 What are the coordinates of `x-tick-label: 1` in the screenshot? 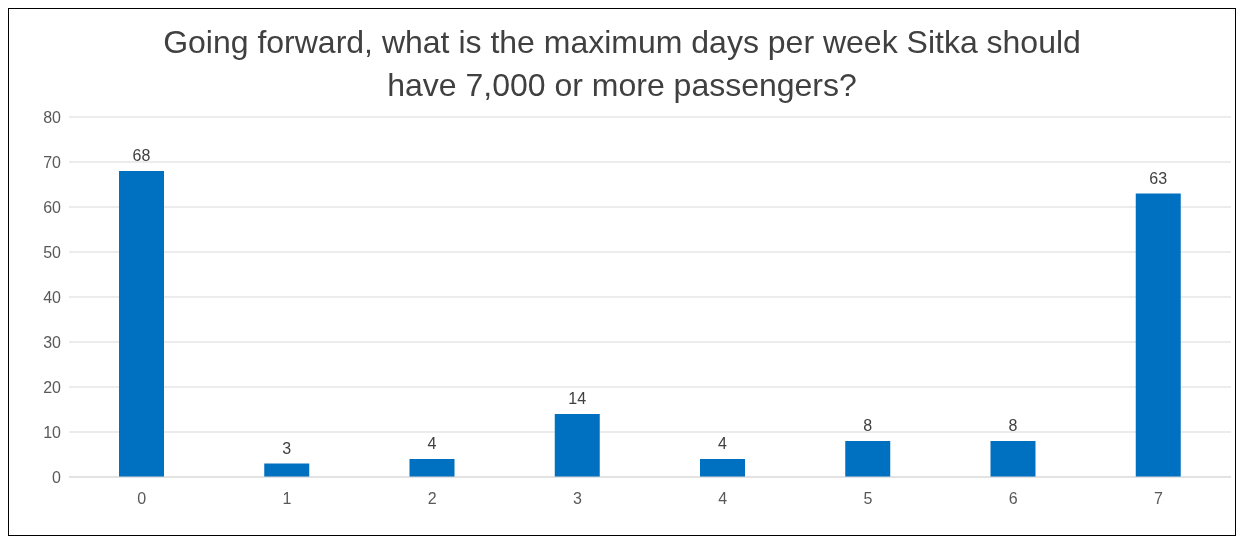 It's located at (287, 499).